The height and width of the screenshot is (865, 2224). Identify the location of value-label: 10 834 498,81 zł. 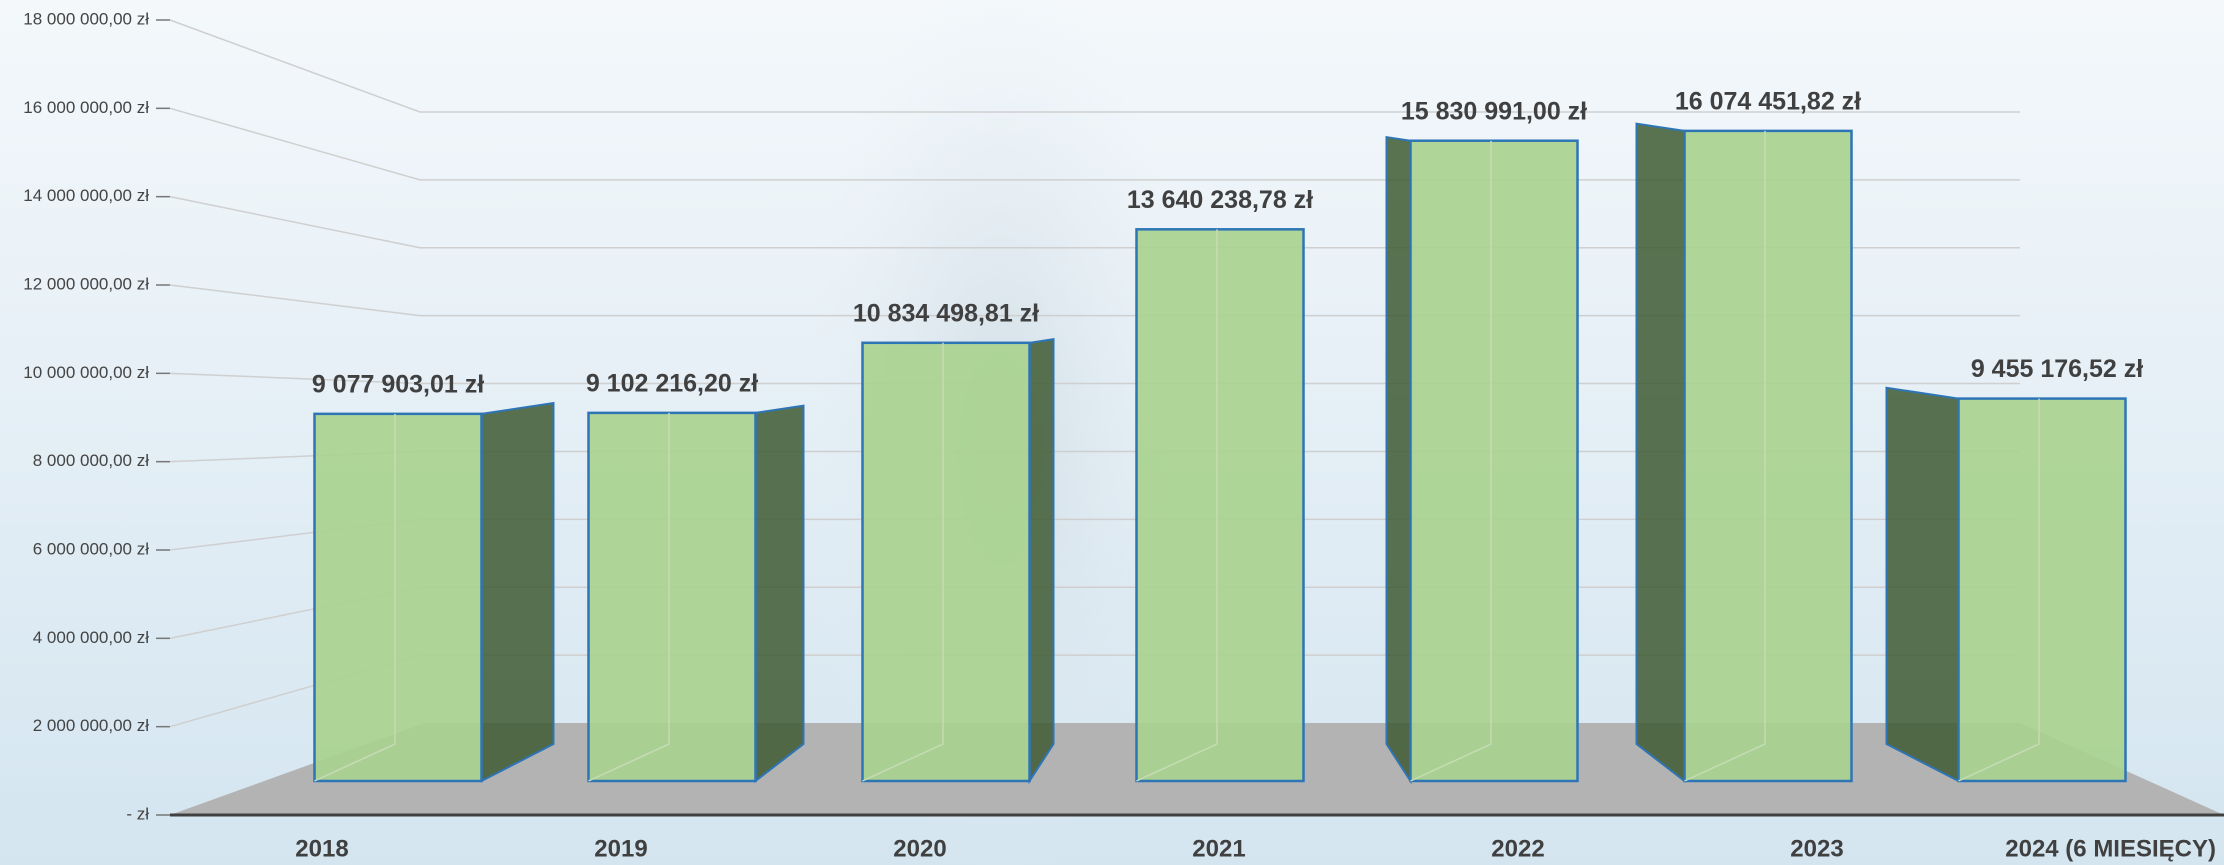
(946, 313).